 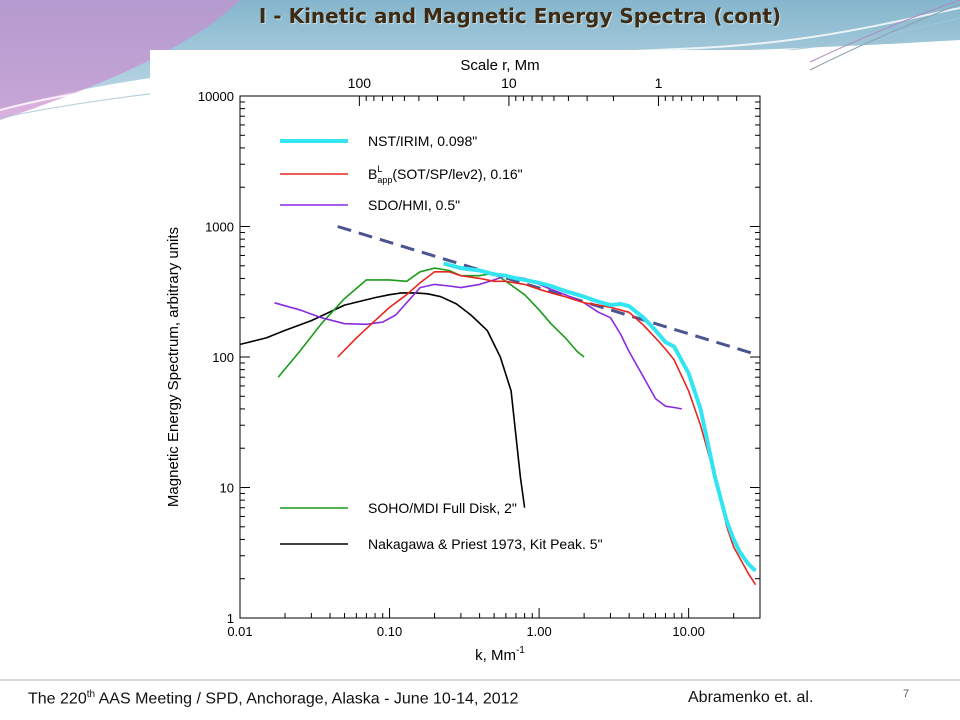 What do you see at coordinates (360, 83) in the screenshot?
I see `top-tick-label: 100` at bounding box center [360, 83].